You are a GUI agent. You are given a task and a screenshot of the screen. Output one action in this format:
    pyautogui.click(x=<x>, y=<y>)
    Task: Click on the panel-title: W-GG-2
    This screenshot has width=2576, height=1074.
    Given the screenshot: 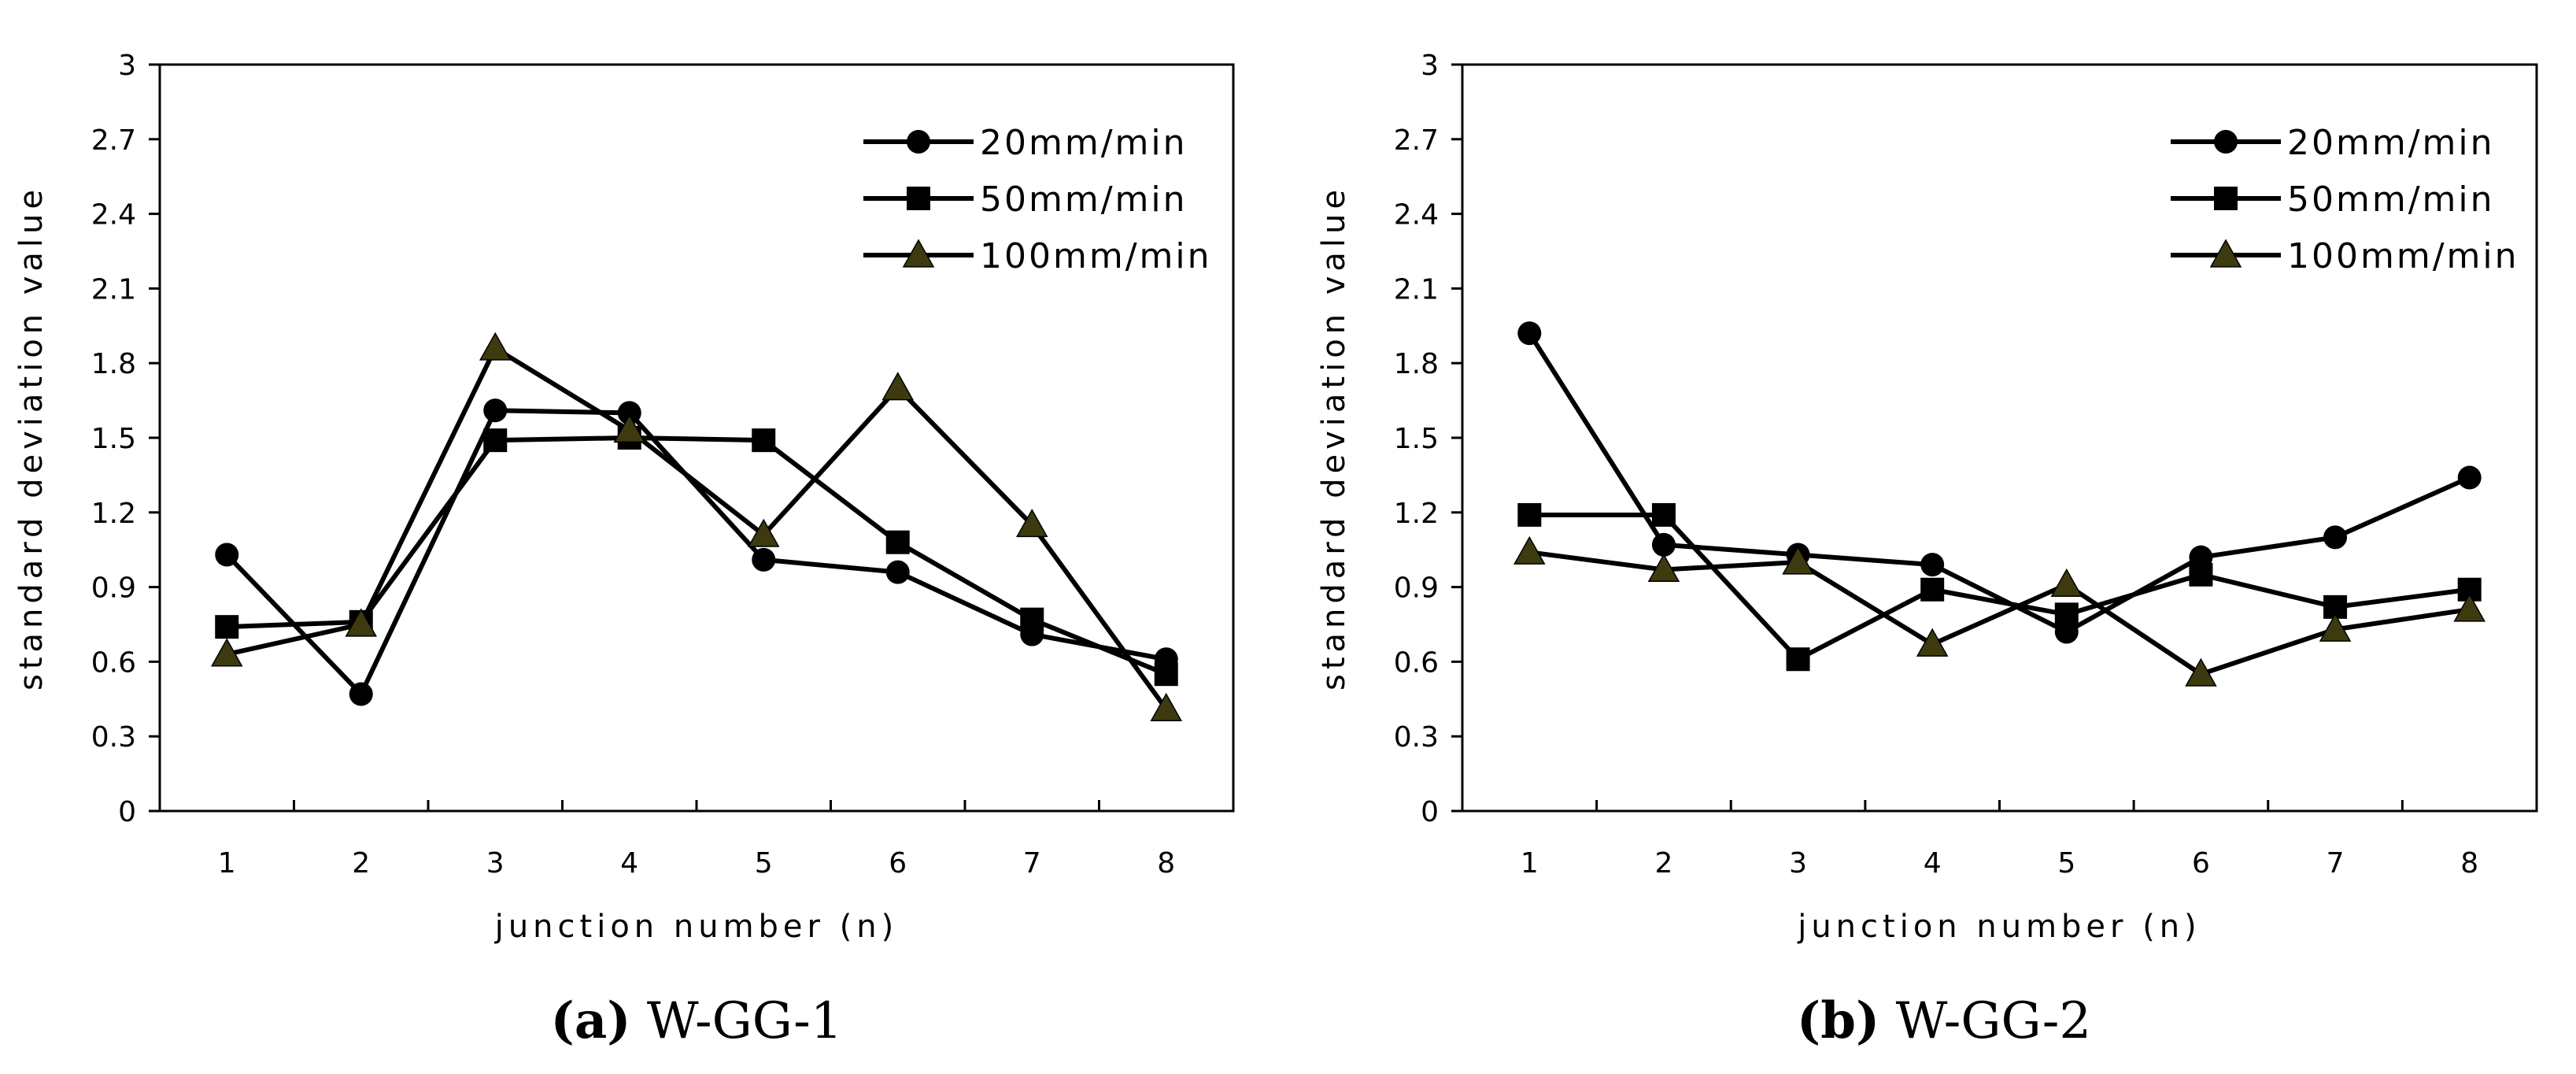 What is the action you would take?
    pyautogui.click(x=1985, y=1021)
    